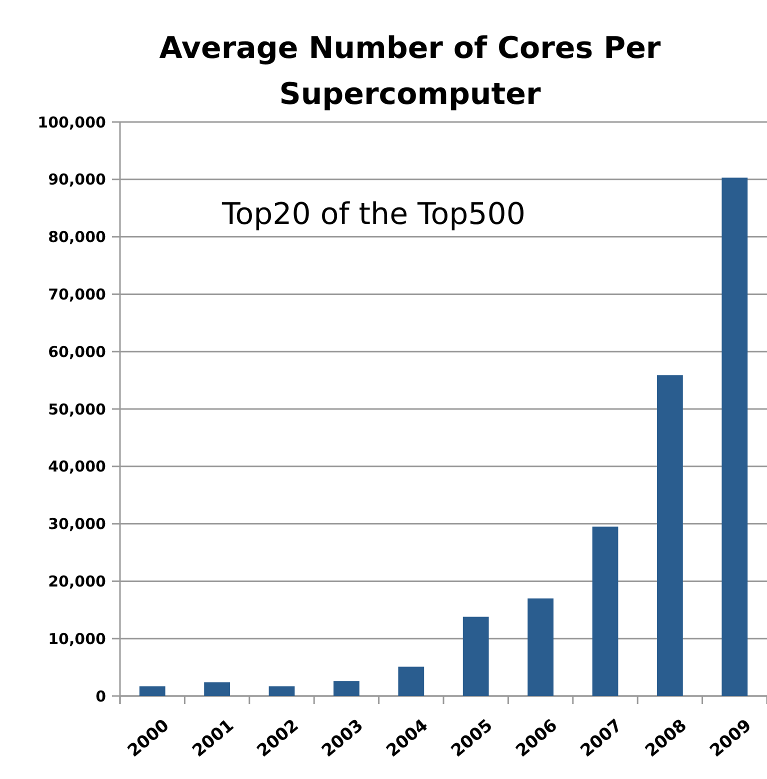  What do you see at coordinates (373, 214) in the screenshot?
I see `annotation: Top20 of the Top500` at bounding box center [373, 214].